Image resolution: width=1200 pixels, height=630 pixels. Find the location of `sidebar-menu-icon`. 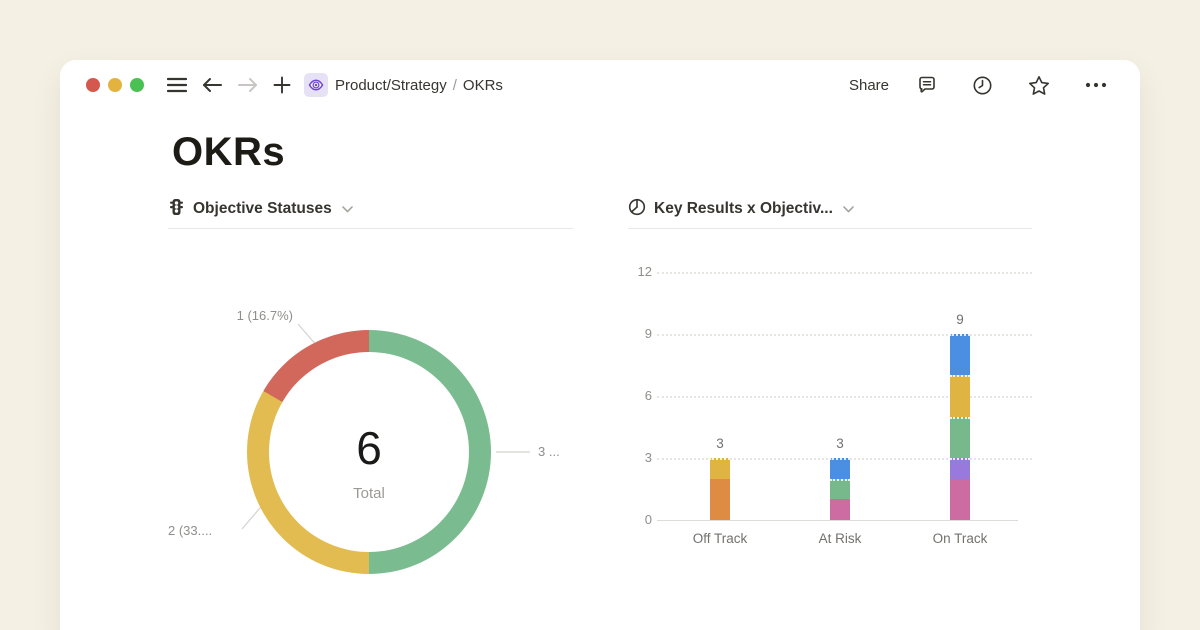

sidebar-menu-icon is located at coordinates (177, 85).